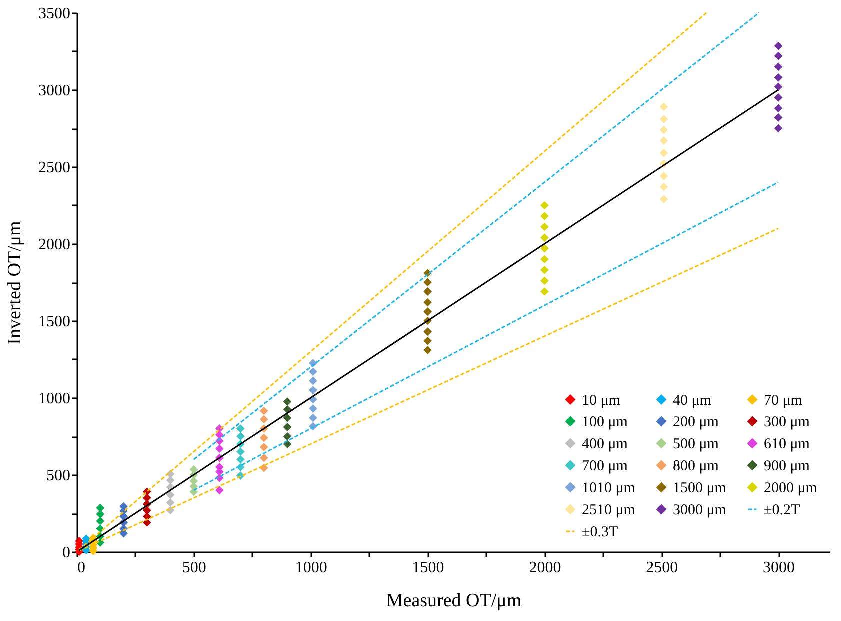 The width and height of the screenshot is (841, 621). What do you see at coordinates (54, 322) in the screenshot?
I see `y-tick-label: 1500` at bounding box center [54, 322].